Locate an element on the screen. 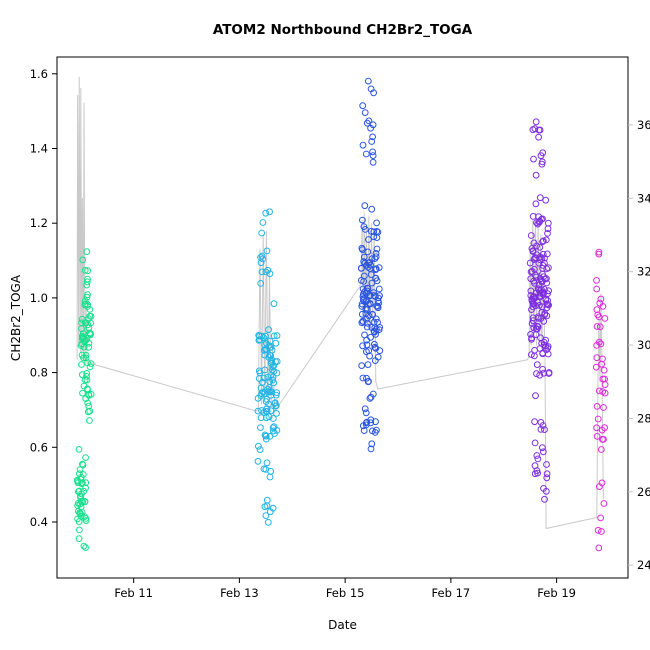  y-axis-label: CH2Br2_TOGA is located at coordinates (16, 318).